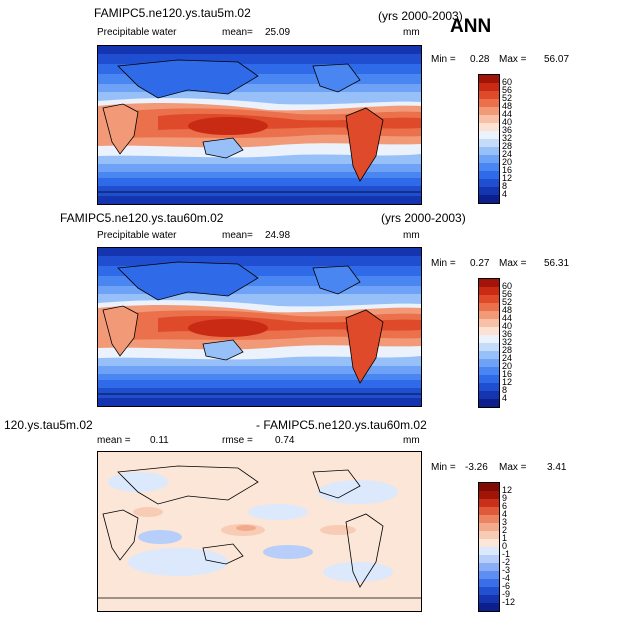 The height and width of the screenshot is (622, 621). I want to click on panel3-map-svg, so click(259, 531).